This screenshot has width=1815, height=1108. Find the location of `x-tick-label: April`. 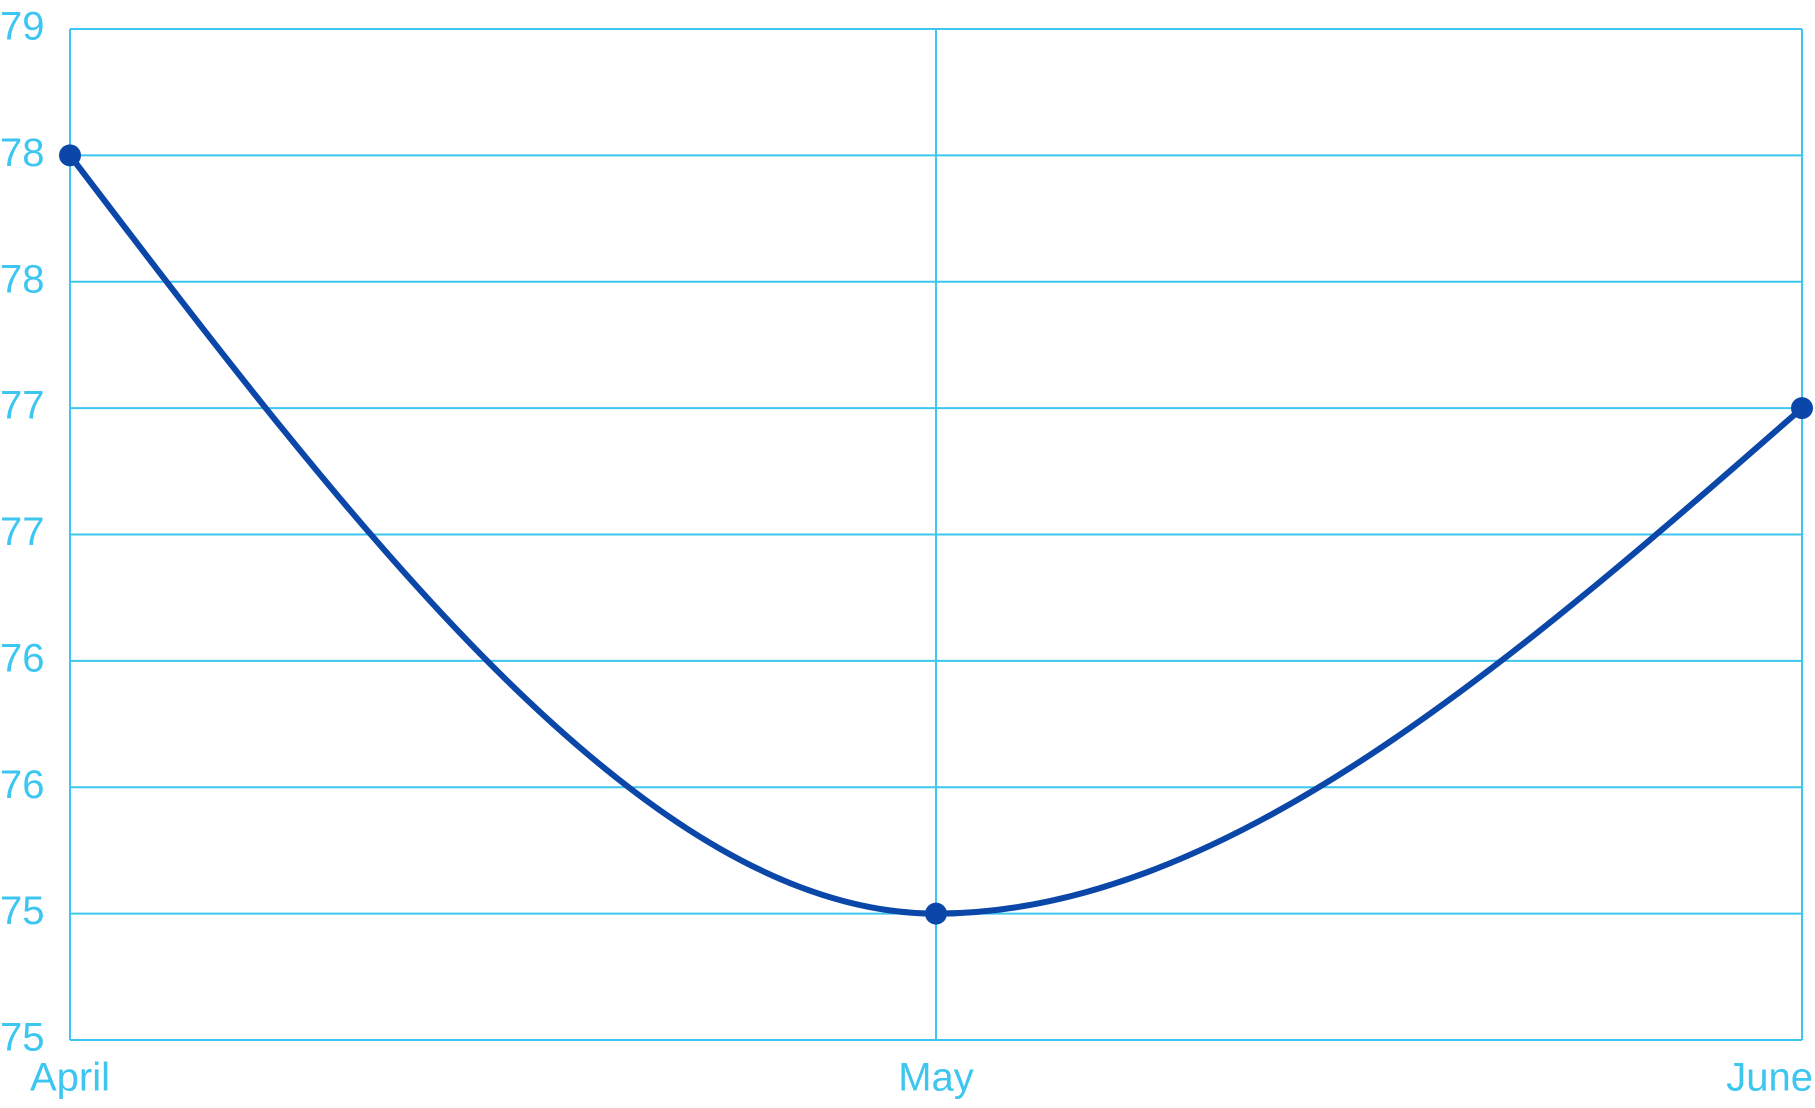

x-tick-label: April is located at coordinates (70, 1078).